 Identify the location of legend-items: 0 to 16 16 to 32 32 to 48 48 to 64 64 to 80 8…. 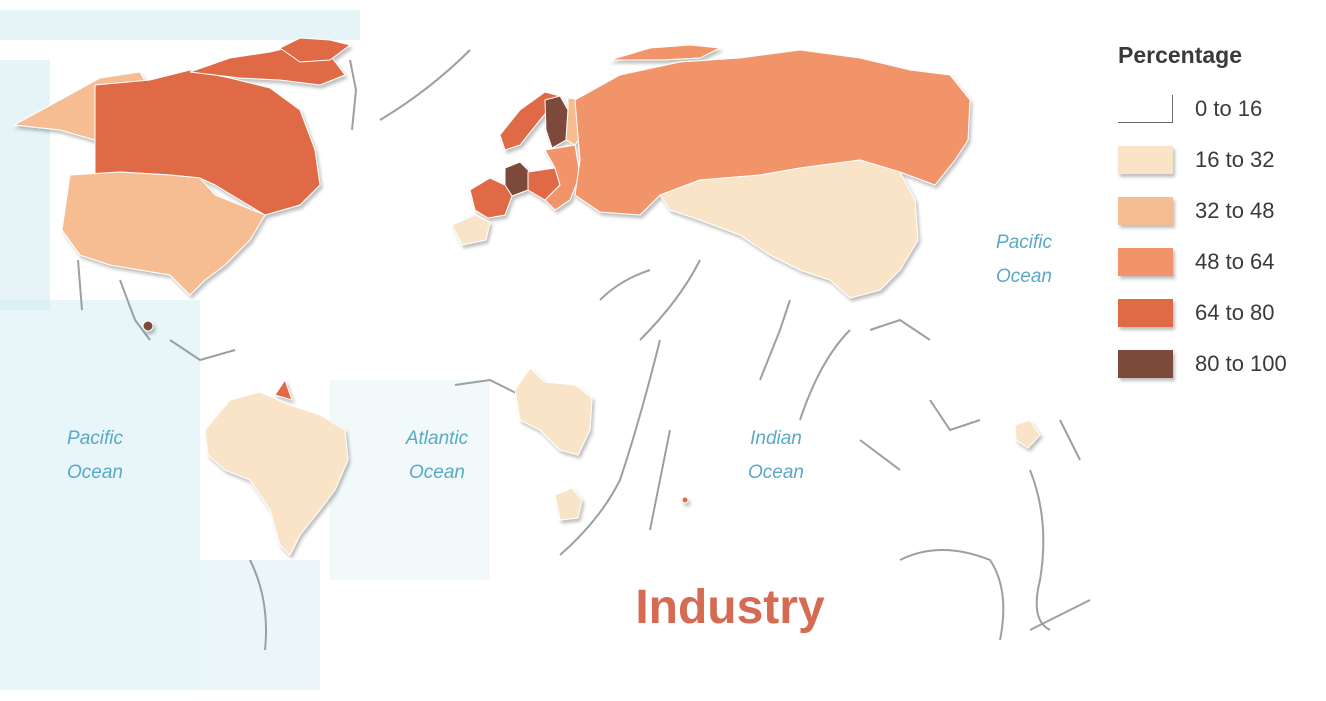
(1218, 236).